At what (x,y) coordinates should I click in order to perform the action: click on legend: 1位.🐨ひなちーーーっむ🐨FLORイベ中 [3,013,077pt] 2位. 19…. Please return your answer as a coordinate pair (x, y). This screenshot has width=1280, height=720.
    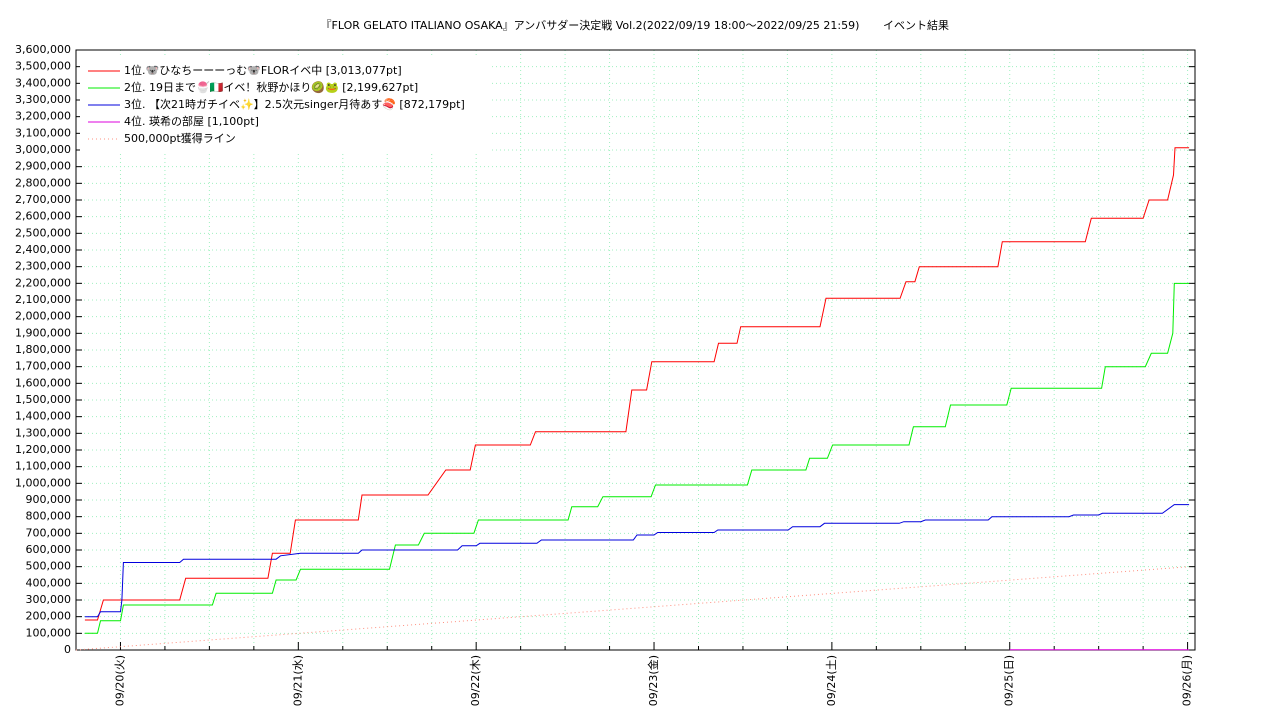
    Looking at the image, I should click on (285, 105).